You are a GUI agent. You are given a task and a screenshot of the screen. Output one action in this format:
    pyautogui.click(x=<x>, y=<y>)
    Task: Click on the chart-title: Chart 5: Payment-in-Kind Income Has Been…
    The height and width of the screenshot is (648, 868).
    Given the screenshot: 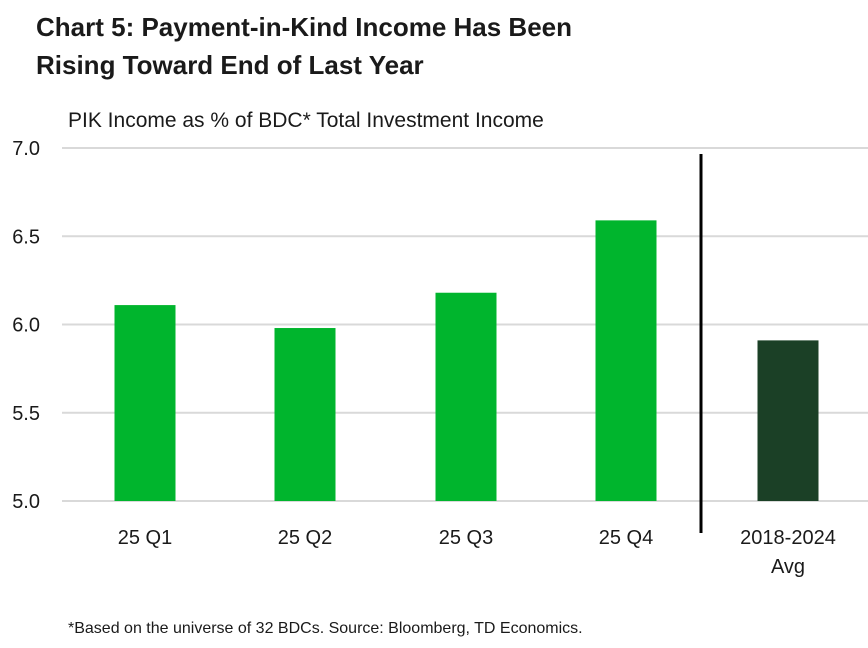 What is the action you would take?
    pyautogui.click(x=436, y=46)
    